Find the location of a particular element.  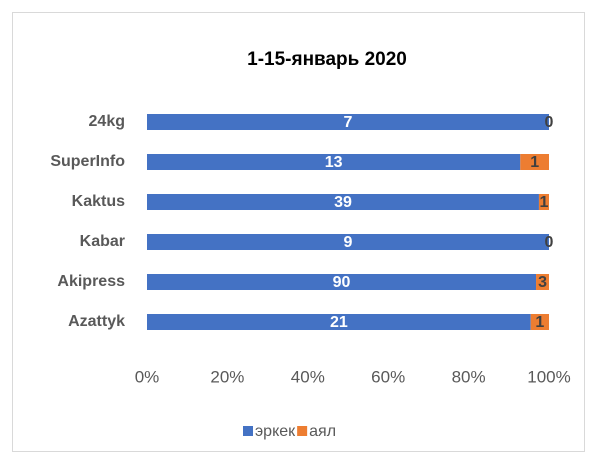

y-tick-label: 24kg is located at coordinates (107, 121).